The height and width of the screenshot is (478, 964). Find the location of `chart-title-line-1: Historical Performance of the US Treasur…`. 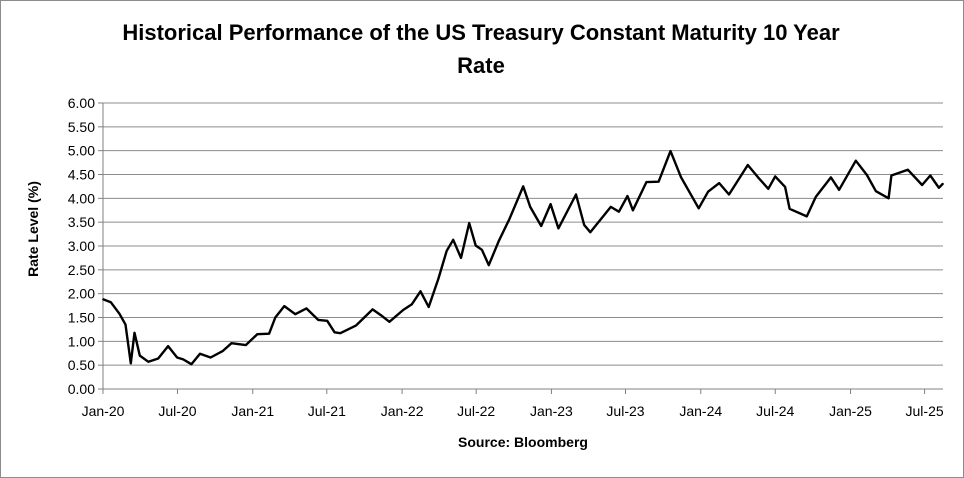

chart-title-line-1: Historical Performance of the US Treasur… is located at coordinates (481, 32).